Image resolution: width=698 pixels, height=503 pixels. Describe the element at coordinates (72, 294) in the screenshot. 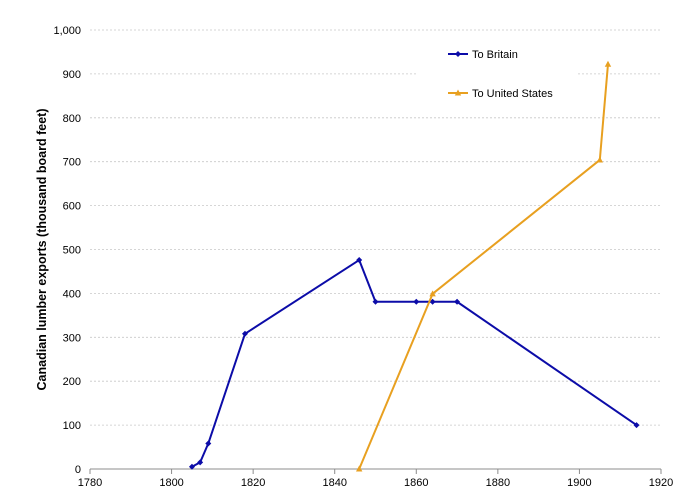

I see `y-tick-label: 400` at that location.